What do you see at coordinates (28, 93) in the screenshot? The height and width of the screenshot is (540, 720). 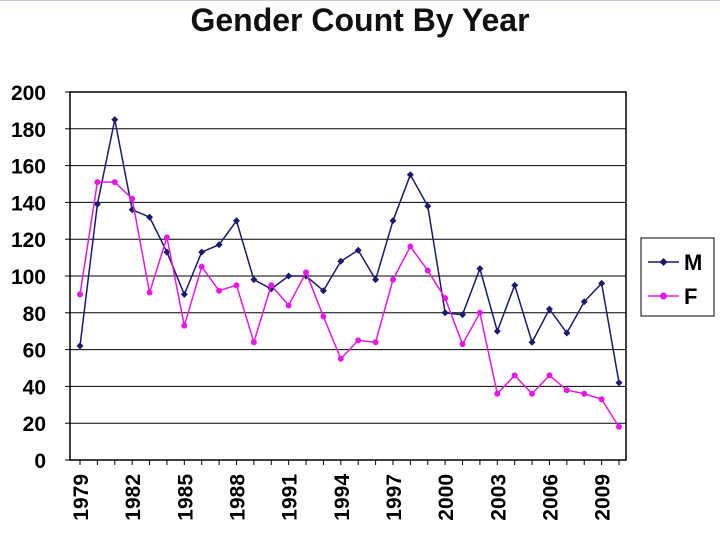 I see `y-tick-label: 200` at bounding box center [28, 93].